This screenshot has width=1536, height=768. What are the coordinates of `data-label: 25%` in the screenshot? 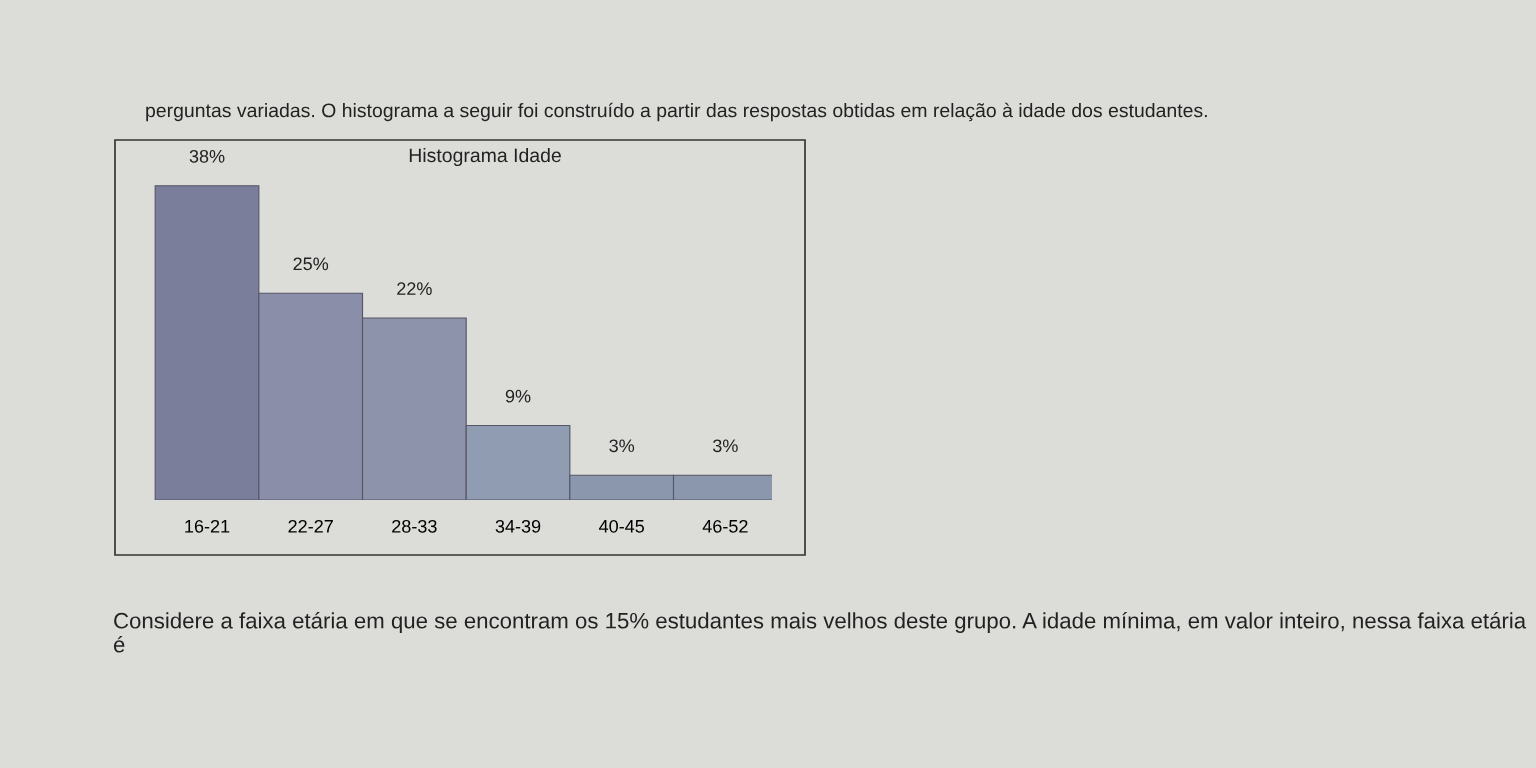 It's located at (311, 264).